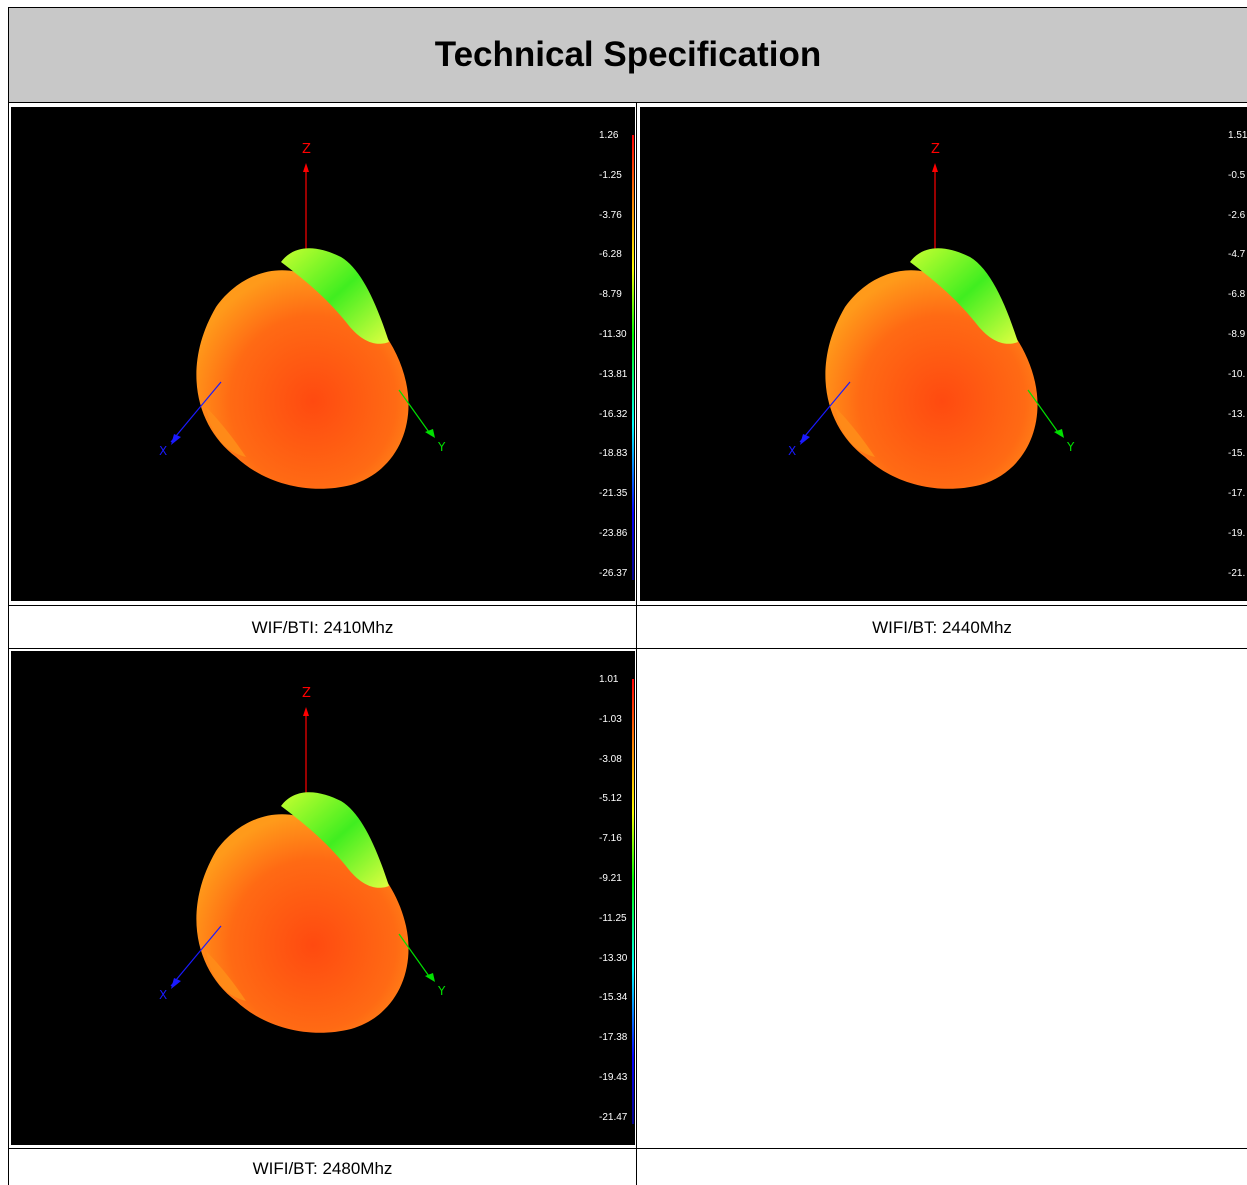  I want to click on scale-tick-label: -9.21, so click(610, 878).